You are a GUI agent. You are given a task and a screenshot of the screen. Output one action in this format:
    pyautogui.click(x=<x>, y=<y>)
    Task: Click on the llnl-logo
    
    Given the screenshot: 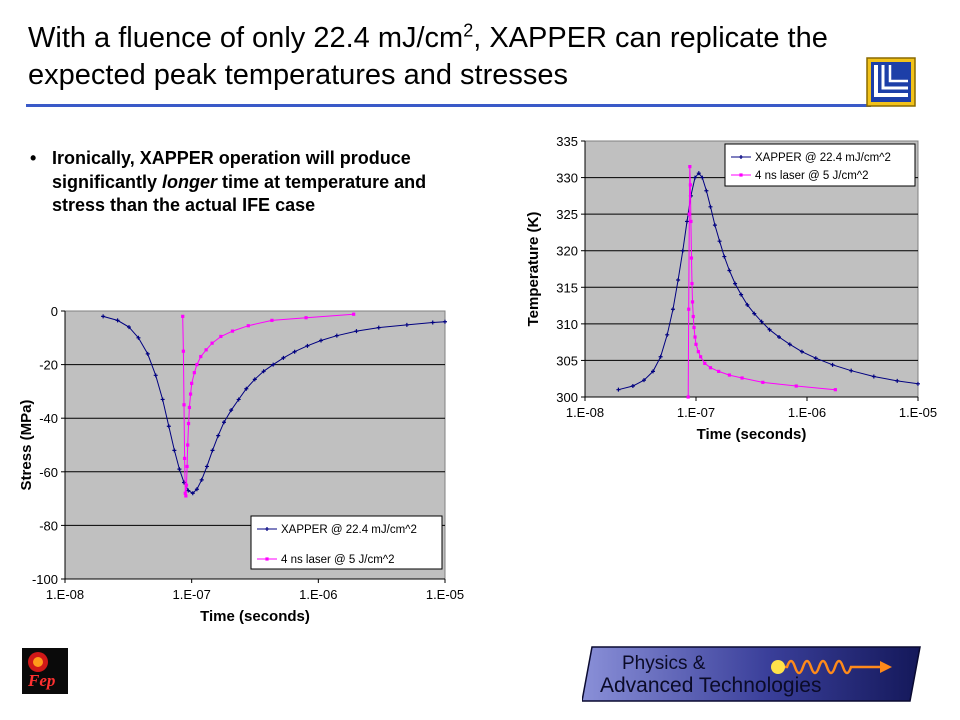 What is the action you would take?
    pyautogui.click(x=891, y=82)
    